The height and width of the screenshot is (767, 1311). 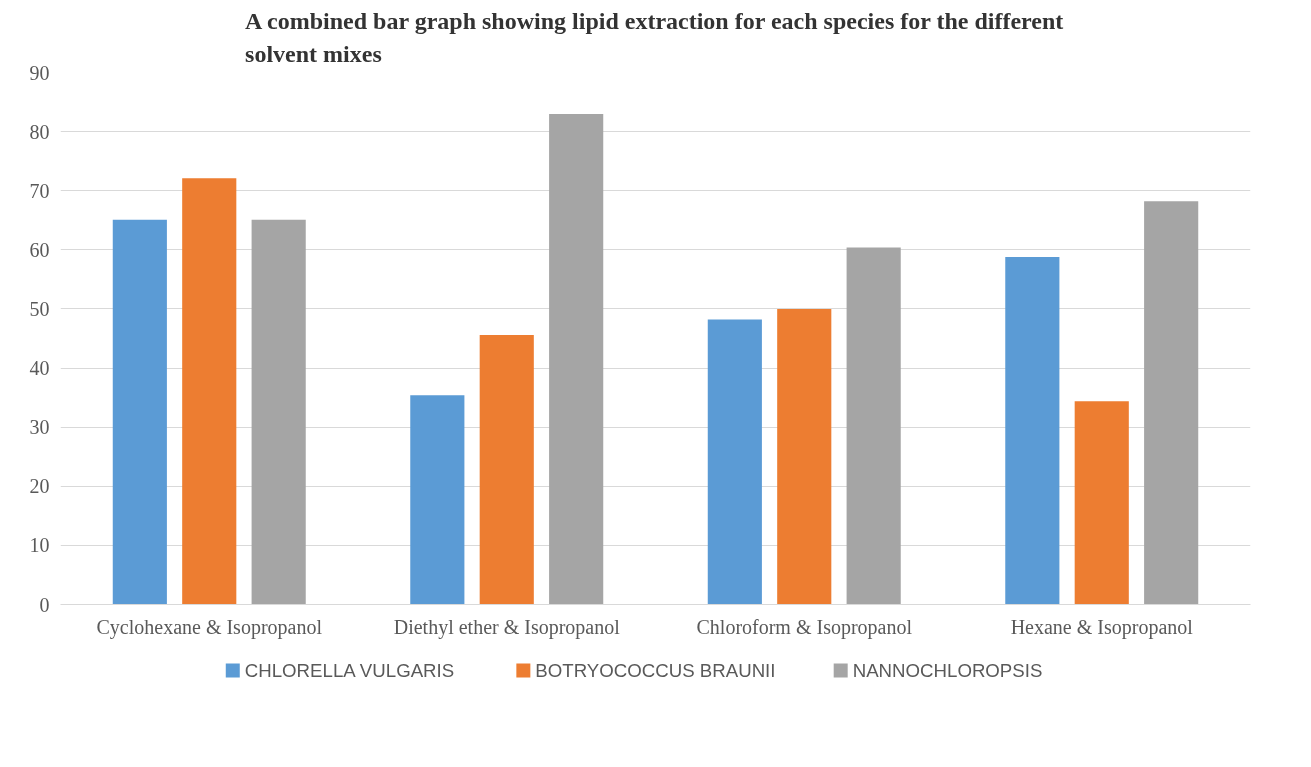 What do you see at coordinates (39, 427) in the screenshot?
I see `y-tick-label: 30` at bounding box center [39, 427].